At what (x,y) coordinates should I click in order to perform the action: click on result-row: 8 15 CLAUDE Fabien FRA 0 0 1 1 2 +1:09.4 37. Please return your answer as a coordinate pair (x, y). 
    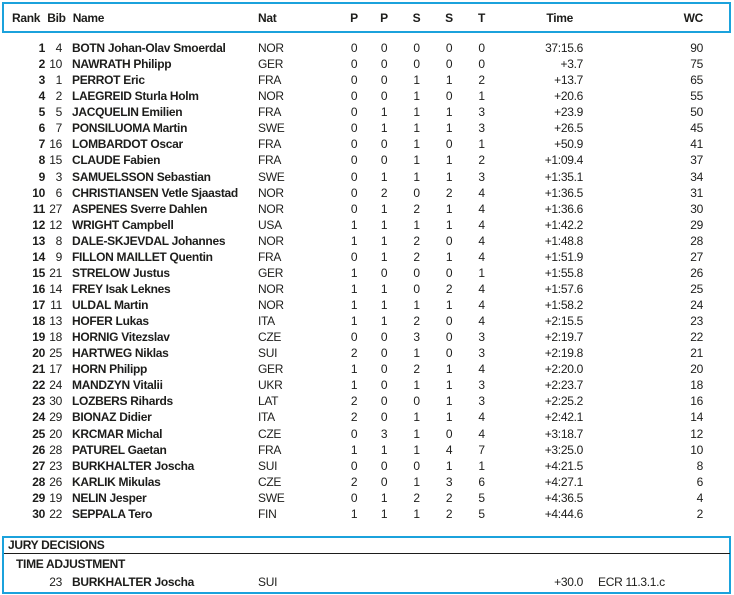
    Looking at the image, I should click on (367, 160).